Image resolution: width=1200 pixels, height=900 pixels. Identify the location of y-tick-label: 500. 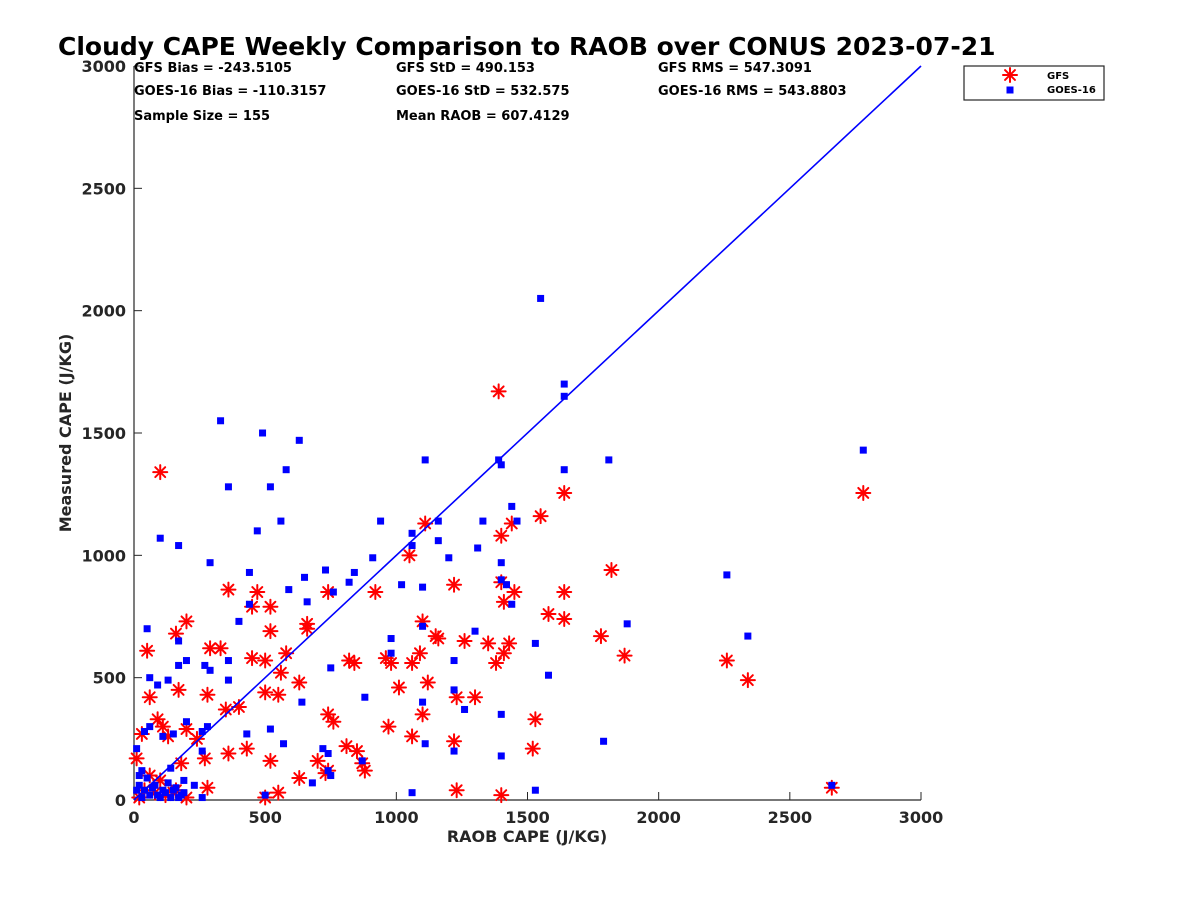
(109, 678).